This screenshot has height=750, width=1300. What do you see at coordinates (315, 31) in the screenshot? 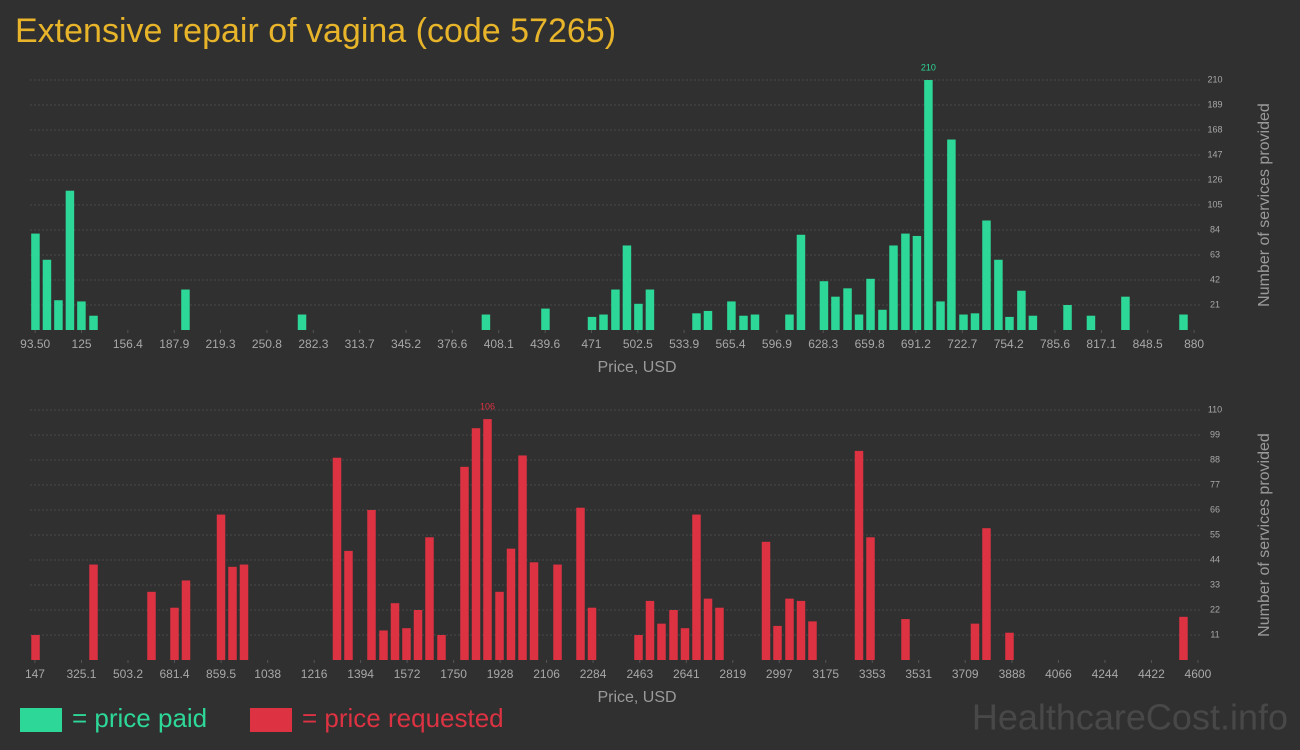
I see `chart-title: Extensive repair of vagina (code 57265)` at bounding box center [315, 31].